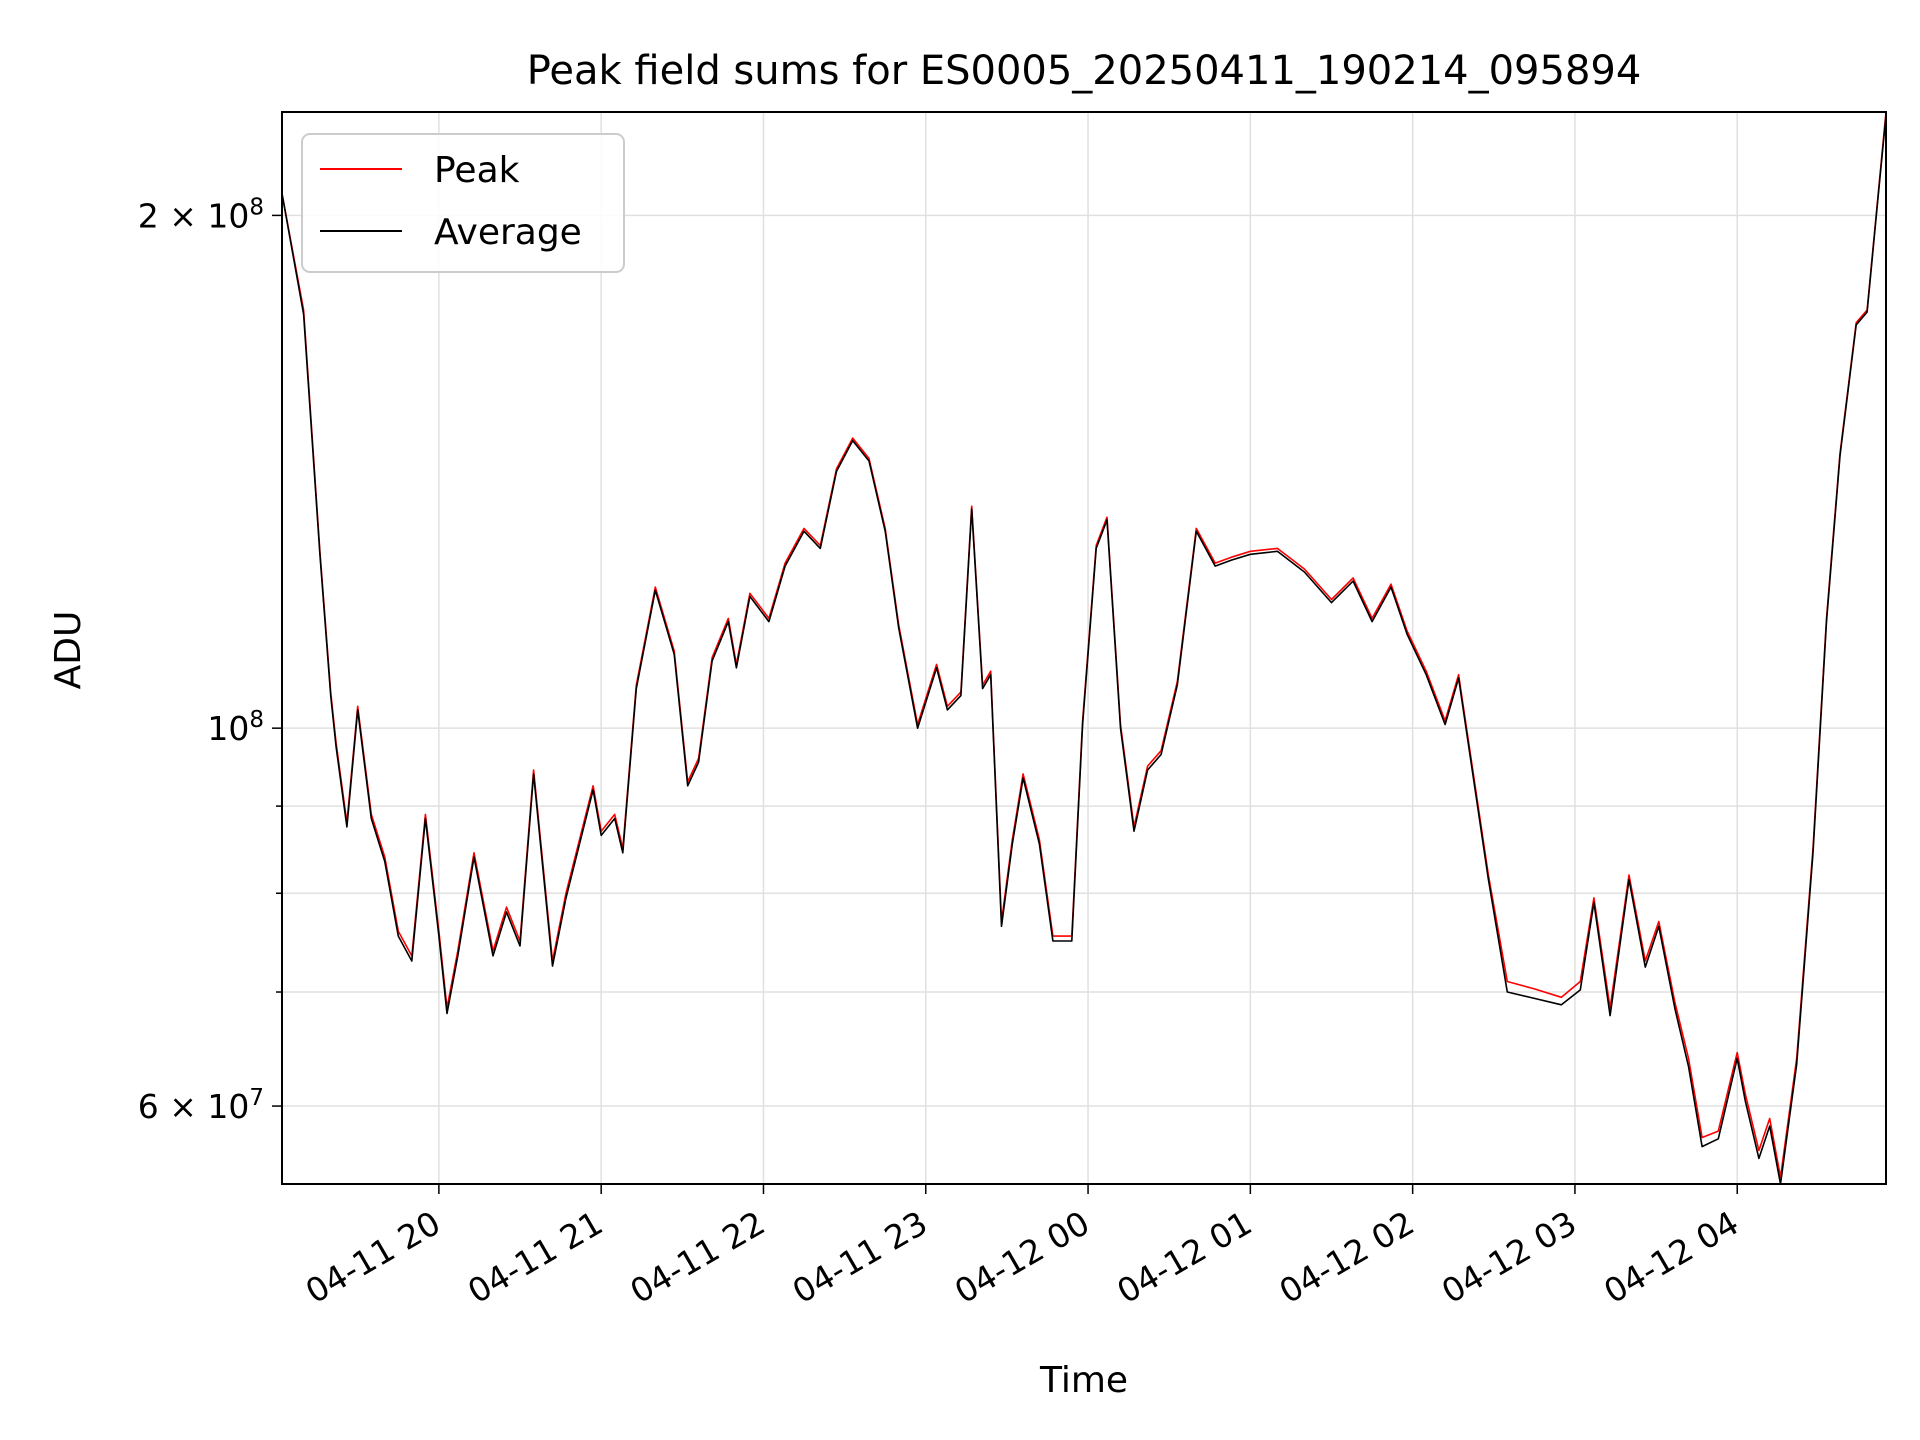 This screenshot has width=1920, height=1440. Describe the element at coordinates (235, 727) in the screenshot. I see `y-tick-label: 108` at that location.